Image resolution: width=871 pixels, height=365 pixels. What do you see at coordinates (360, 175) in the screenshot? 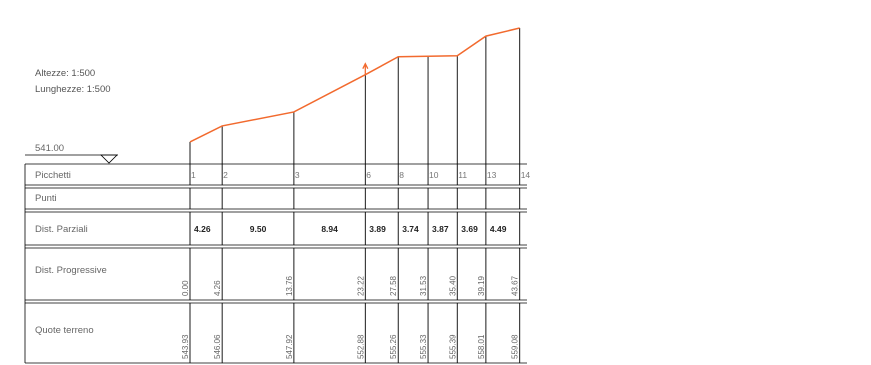
I see `station-number-labels: 1 2 3 6 8 10 11 13 14` at bounding box center [360, 175].